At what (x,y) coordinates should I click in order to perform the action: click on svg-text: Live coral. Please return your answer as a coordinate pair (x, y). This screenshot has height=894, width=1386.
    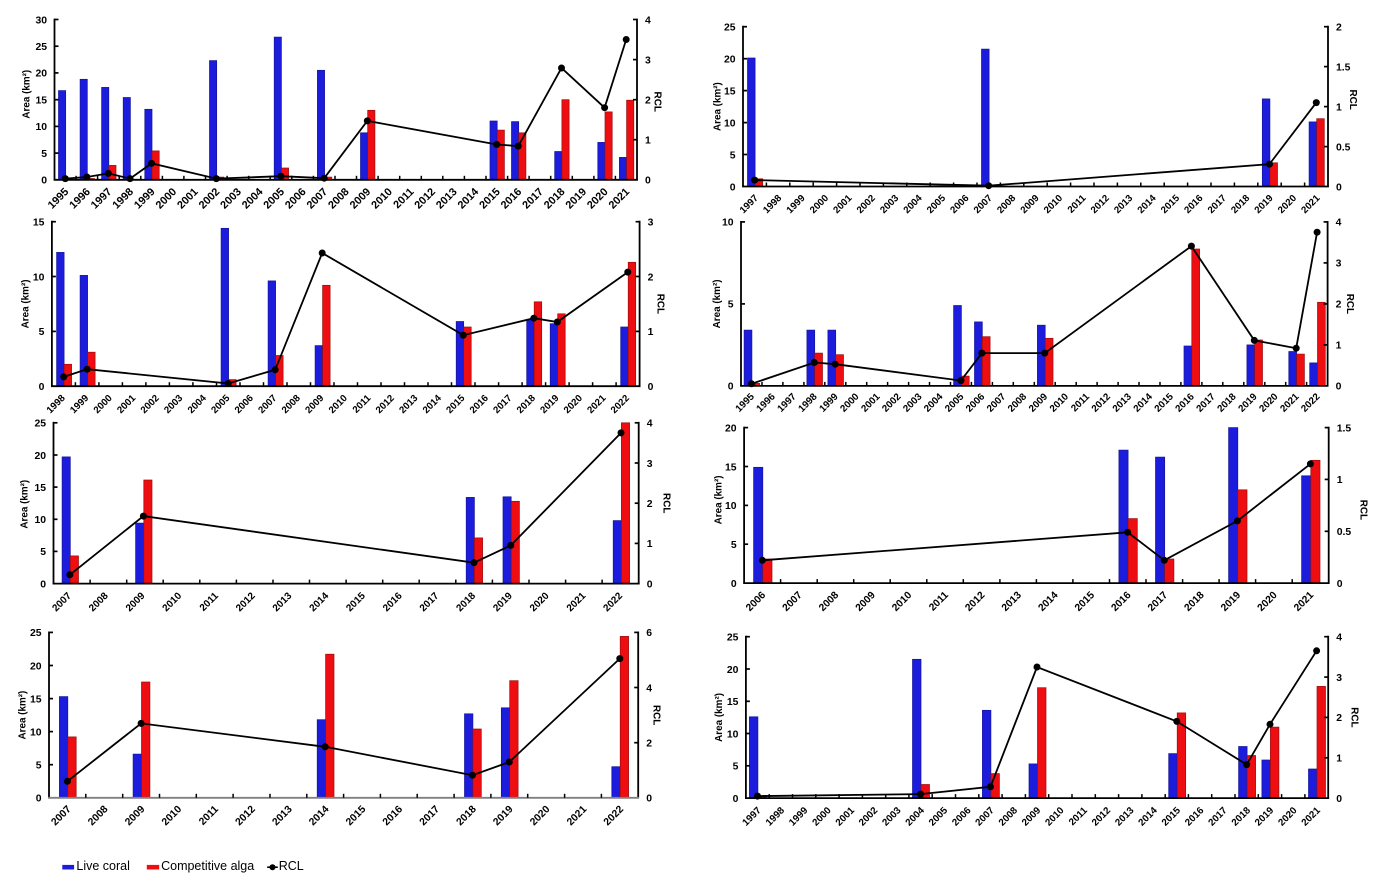
    Looking at the image, I should click on (102, 866).